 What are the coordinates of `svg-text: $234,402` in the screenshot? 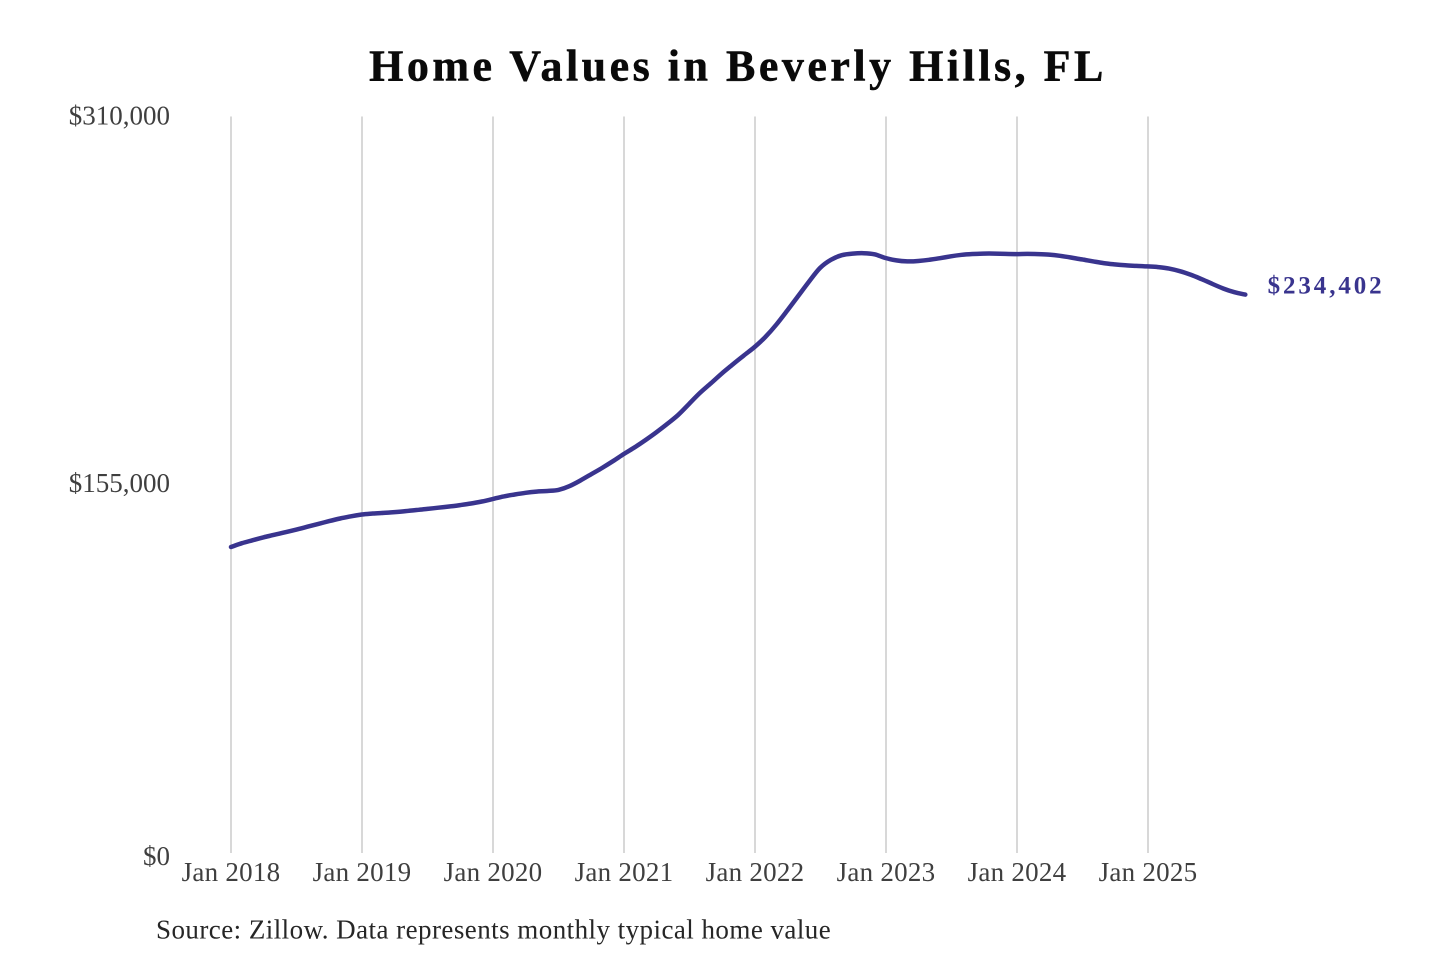 It's located at (1326, 286).